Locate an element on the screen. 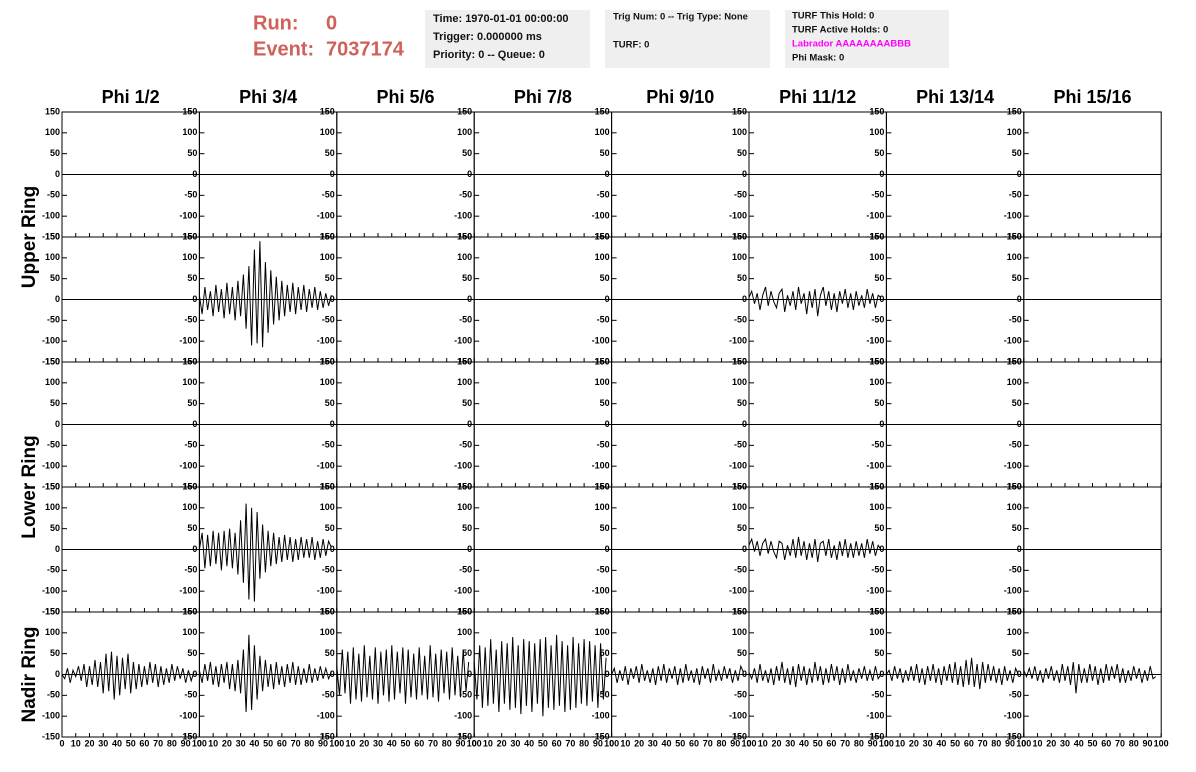 The height and width of the screenshot is (772, 1196). column-title: Phi 11/12 is located at coordinates (817, 97).